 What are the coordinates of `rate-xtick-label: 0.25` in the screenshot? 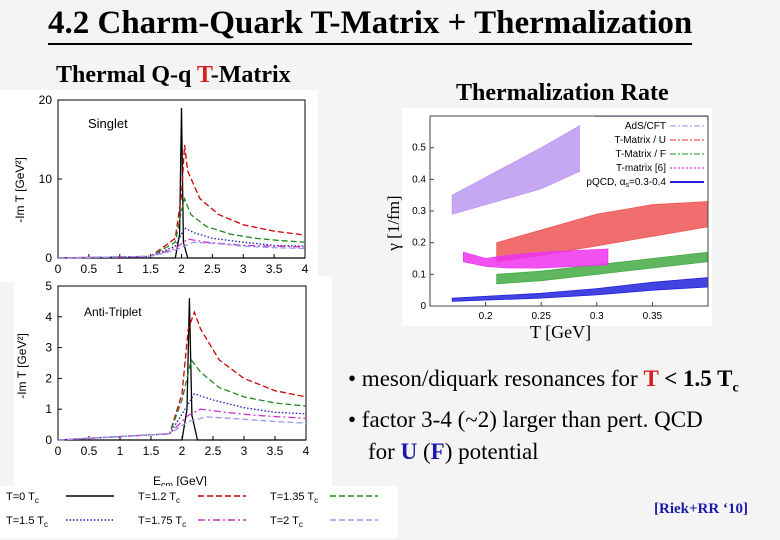 It's located at (541, 316).